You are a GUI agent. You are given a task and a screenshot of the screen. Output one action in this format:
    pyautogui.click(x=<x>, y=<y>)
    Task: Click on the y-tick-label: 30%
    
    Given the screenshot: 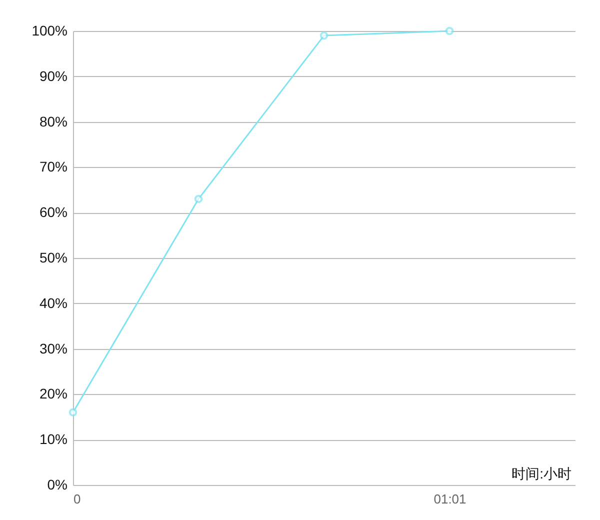 What is the action you would take?
    pyautogui.click(x=53, y=348)
    